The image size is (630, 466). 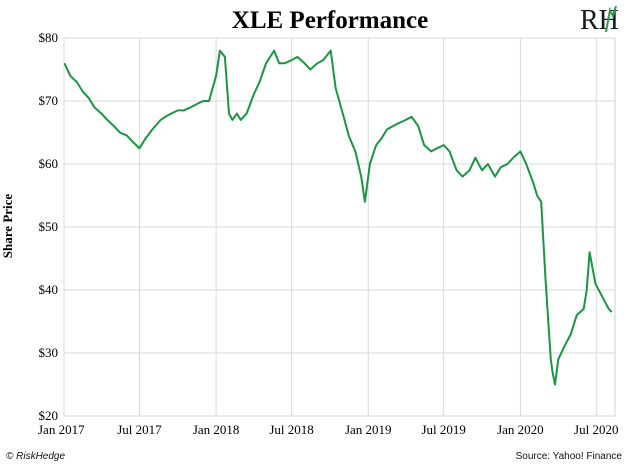 I want to click on y-tick-label: $40, so click(x=49, y=289).